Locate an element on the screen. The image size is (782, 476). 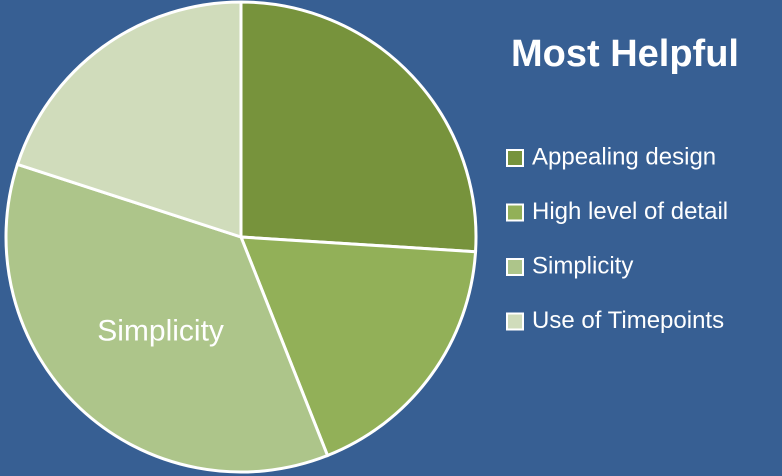
data-label: Simplicity is located at coordinates (160, 331).